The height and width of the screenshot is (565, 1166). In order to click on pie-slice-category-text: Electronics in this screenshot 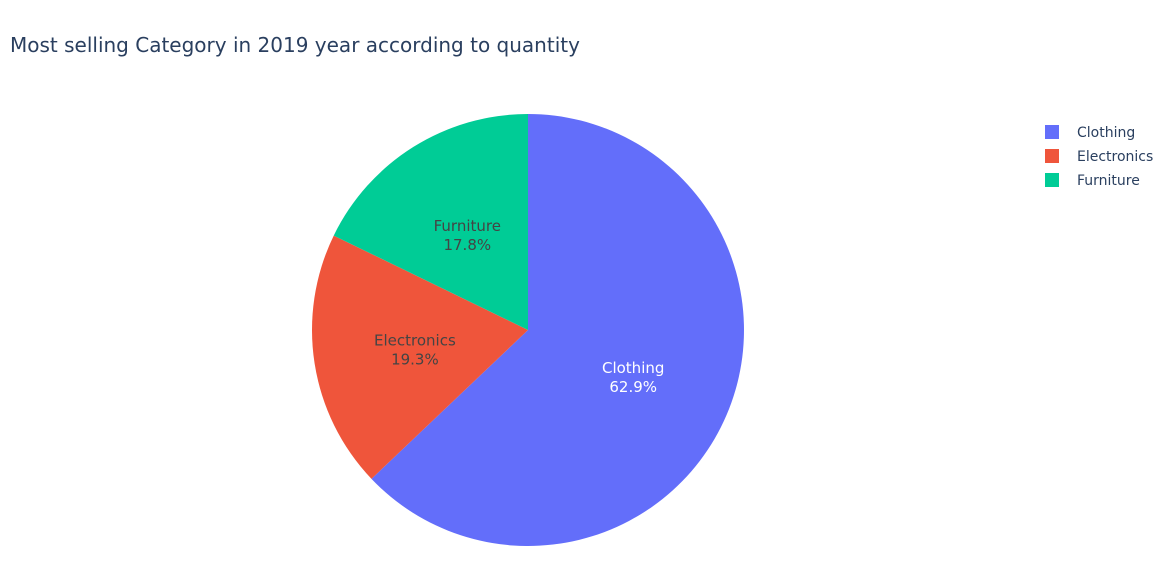, I will do `click(415, 341)`.